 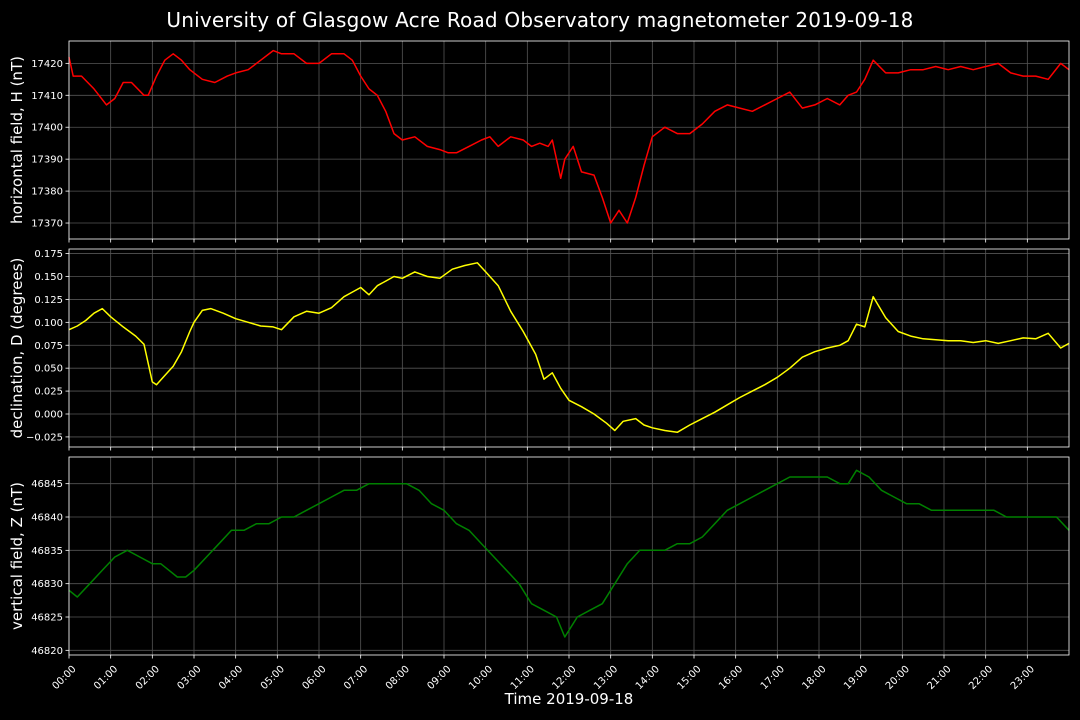 What do you see at coordinates (47, 651) in the screenshot?
I see `y-tick-label: 46820` at bounding box center [47, 651].